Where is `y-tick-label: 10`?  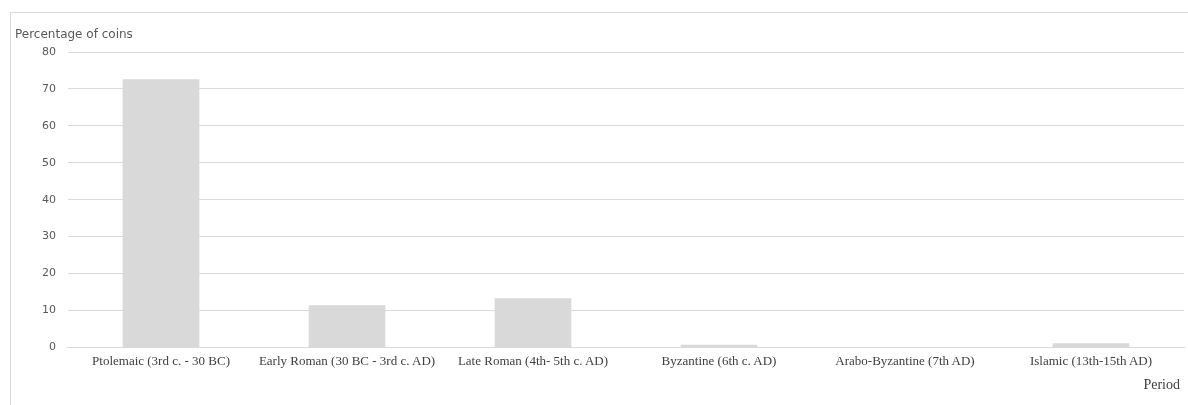
y-tick-label: 10 is located at coordinates (49, 310).